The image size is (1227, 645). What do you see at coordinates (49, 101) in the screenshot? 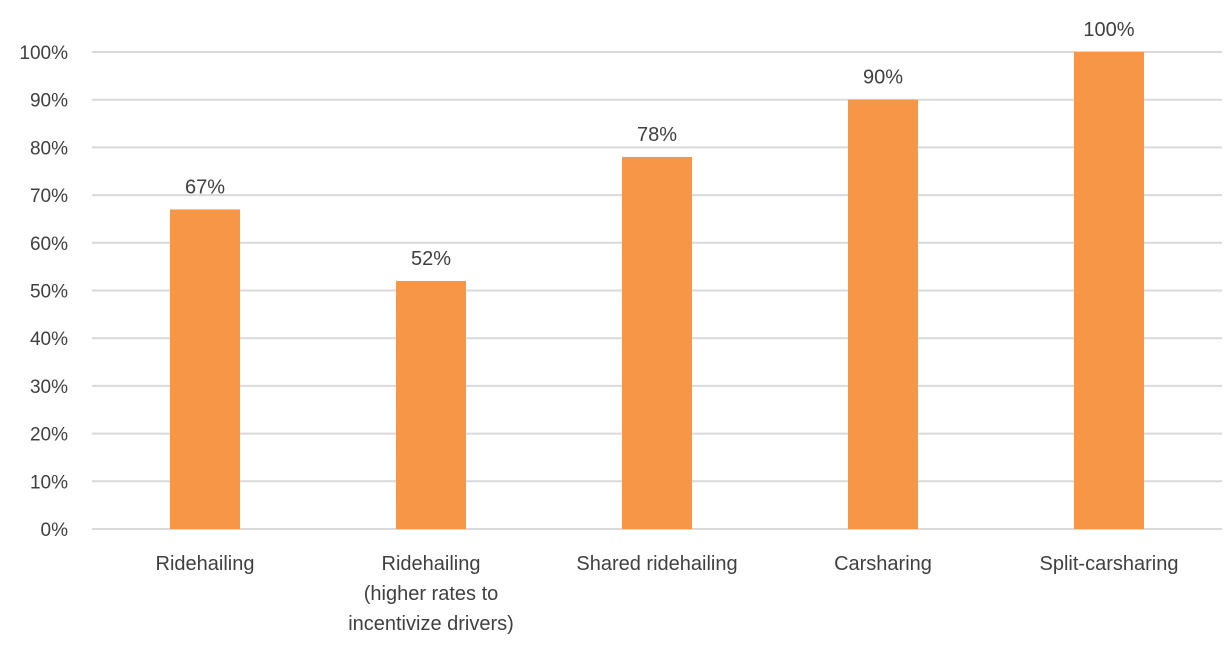
I see `y-tick-label: 90%` at bounding box center [49, 101].